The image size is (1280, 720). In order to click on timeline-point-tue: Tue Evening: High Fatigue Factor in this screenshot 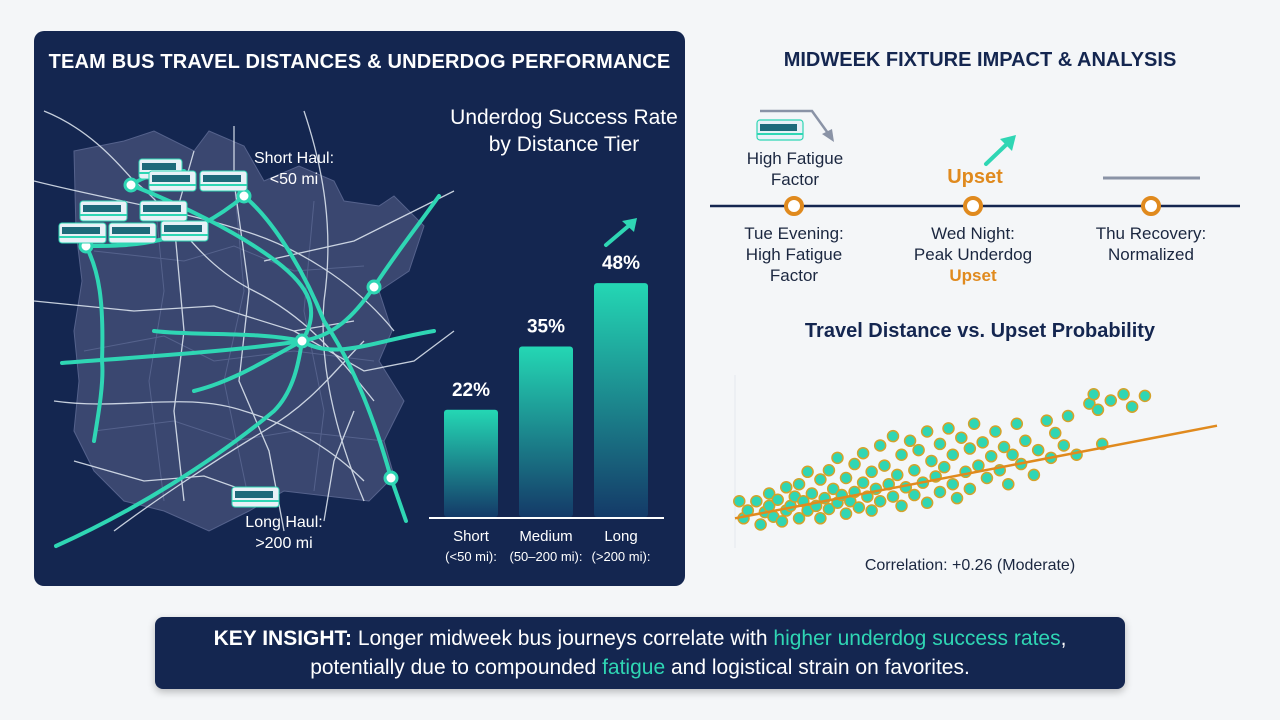, I will do `click(794, 254)`.